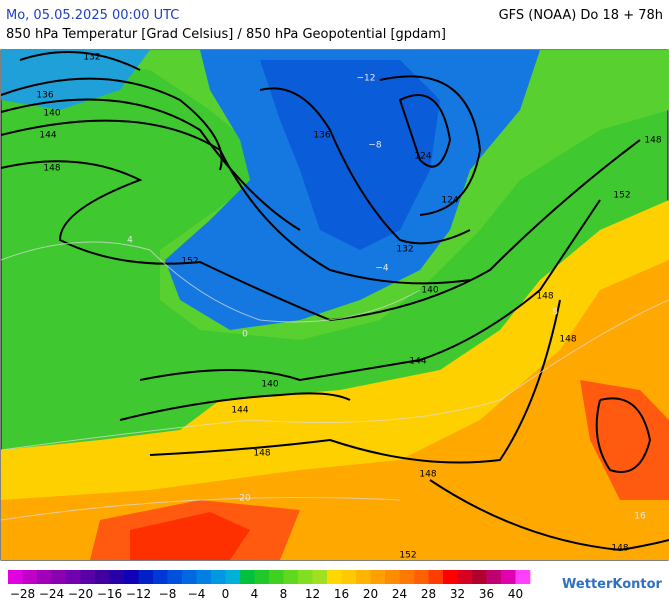 This screenshot has height=604, width=669. What do you see at coordinates (22, 593) in the screenshot?
I see `colorbar-label: −28` at bounding box center [22, 593].